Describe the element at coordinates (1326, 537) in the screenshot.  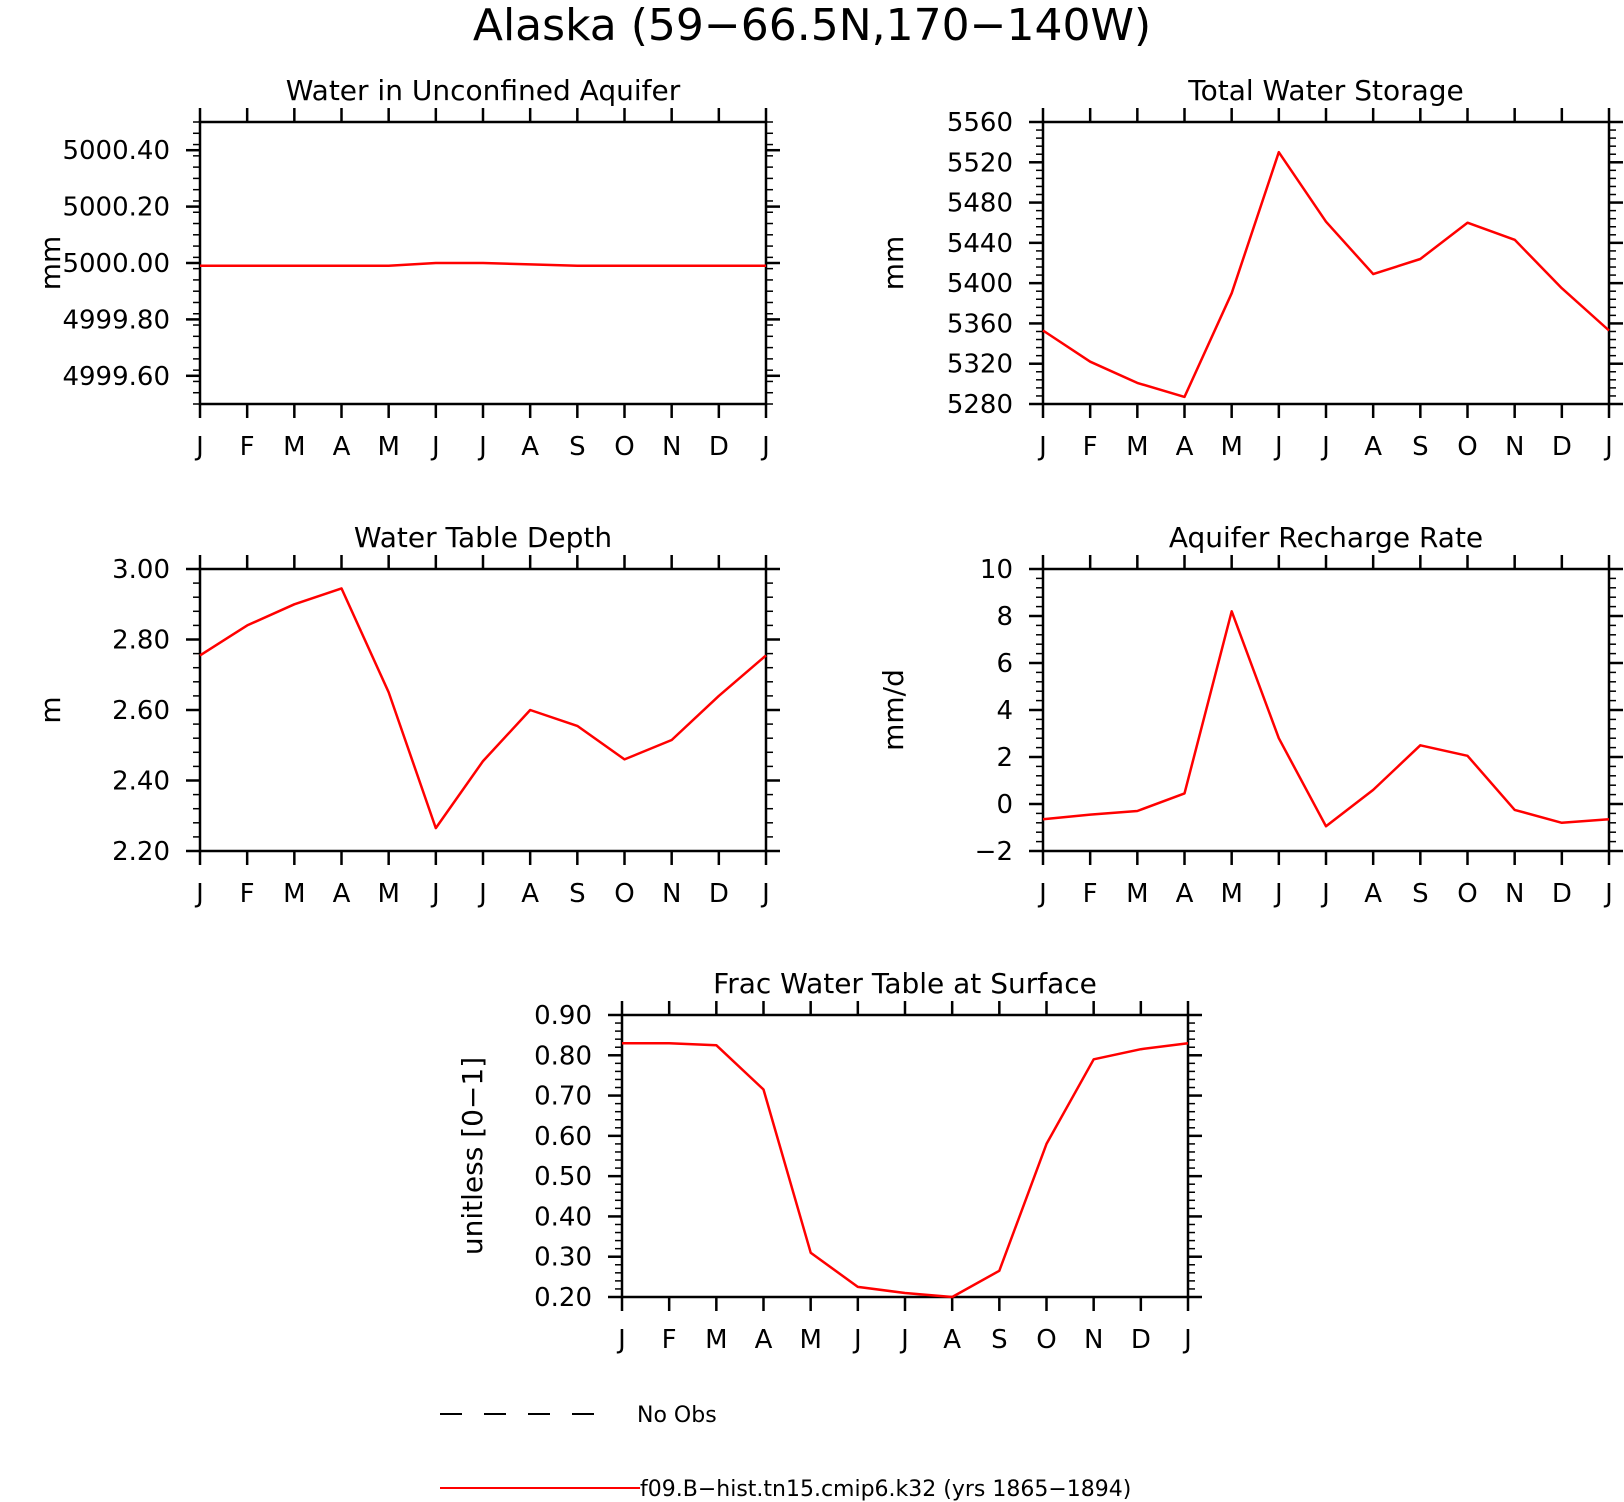
I see `panel-title: Aquifer Recharge Rate` at that location.